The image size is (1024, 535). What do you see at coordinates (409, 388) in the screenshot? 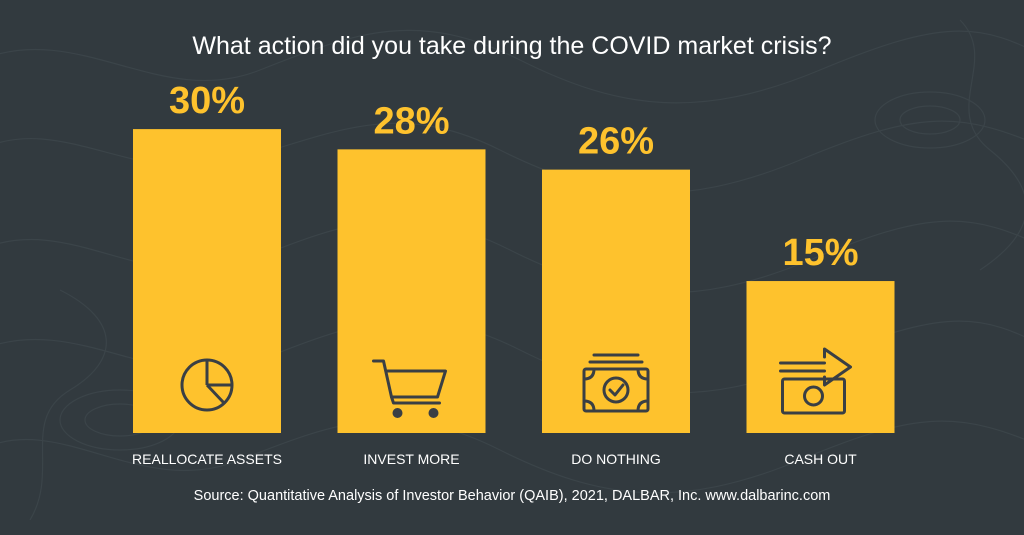
I see `shopping-cart-icon` at bounding box center [409, 388].